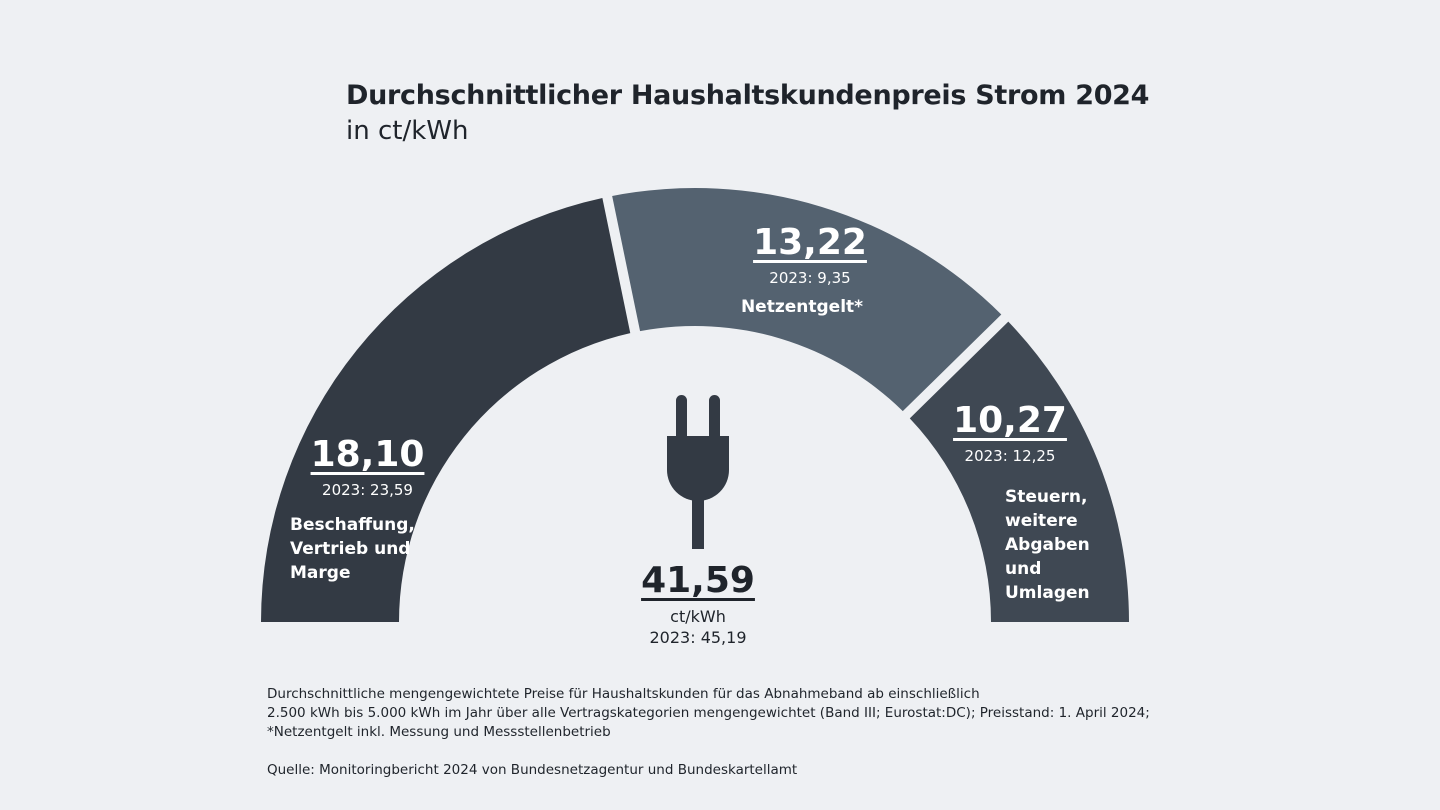 The height and width of the screenshot is (810, 1440). What do you see at coordinates (367, 490) in the screenshot?
I see `previous-year-label: 2023: 23,59` at bounding box center [367, 490].